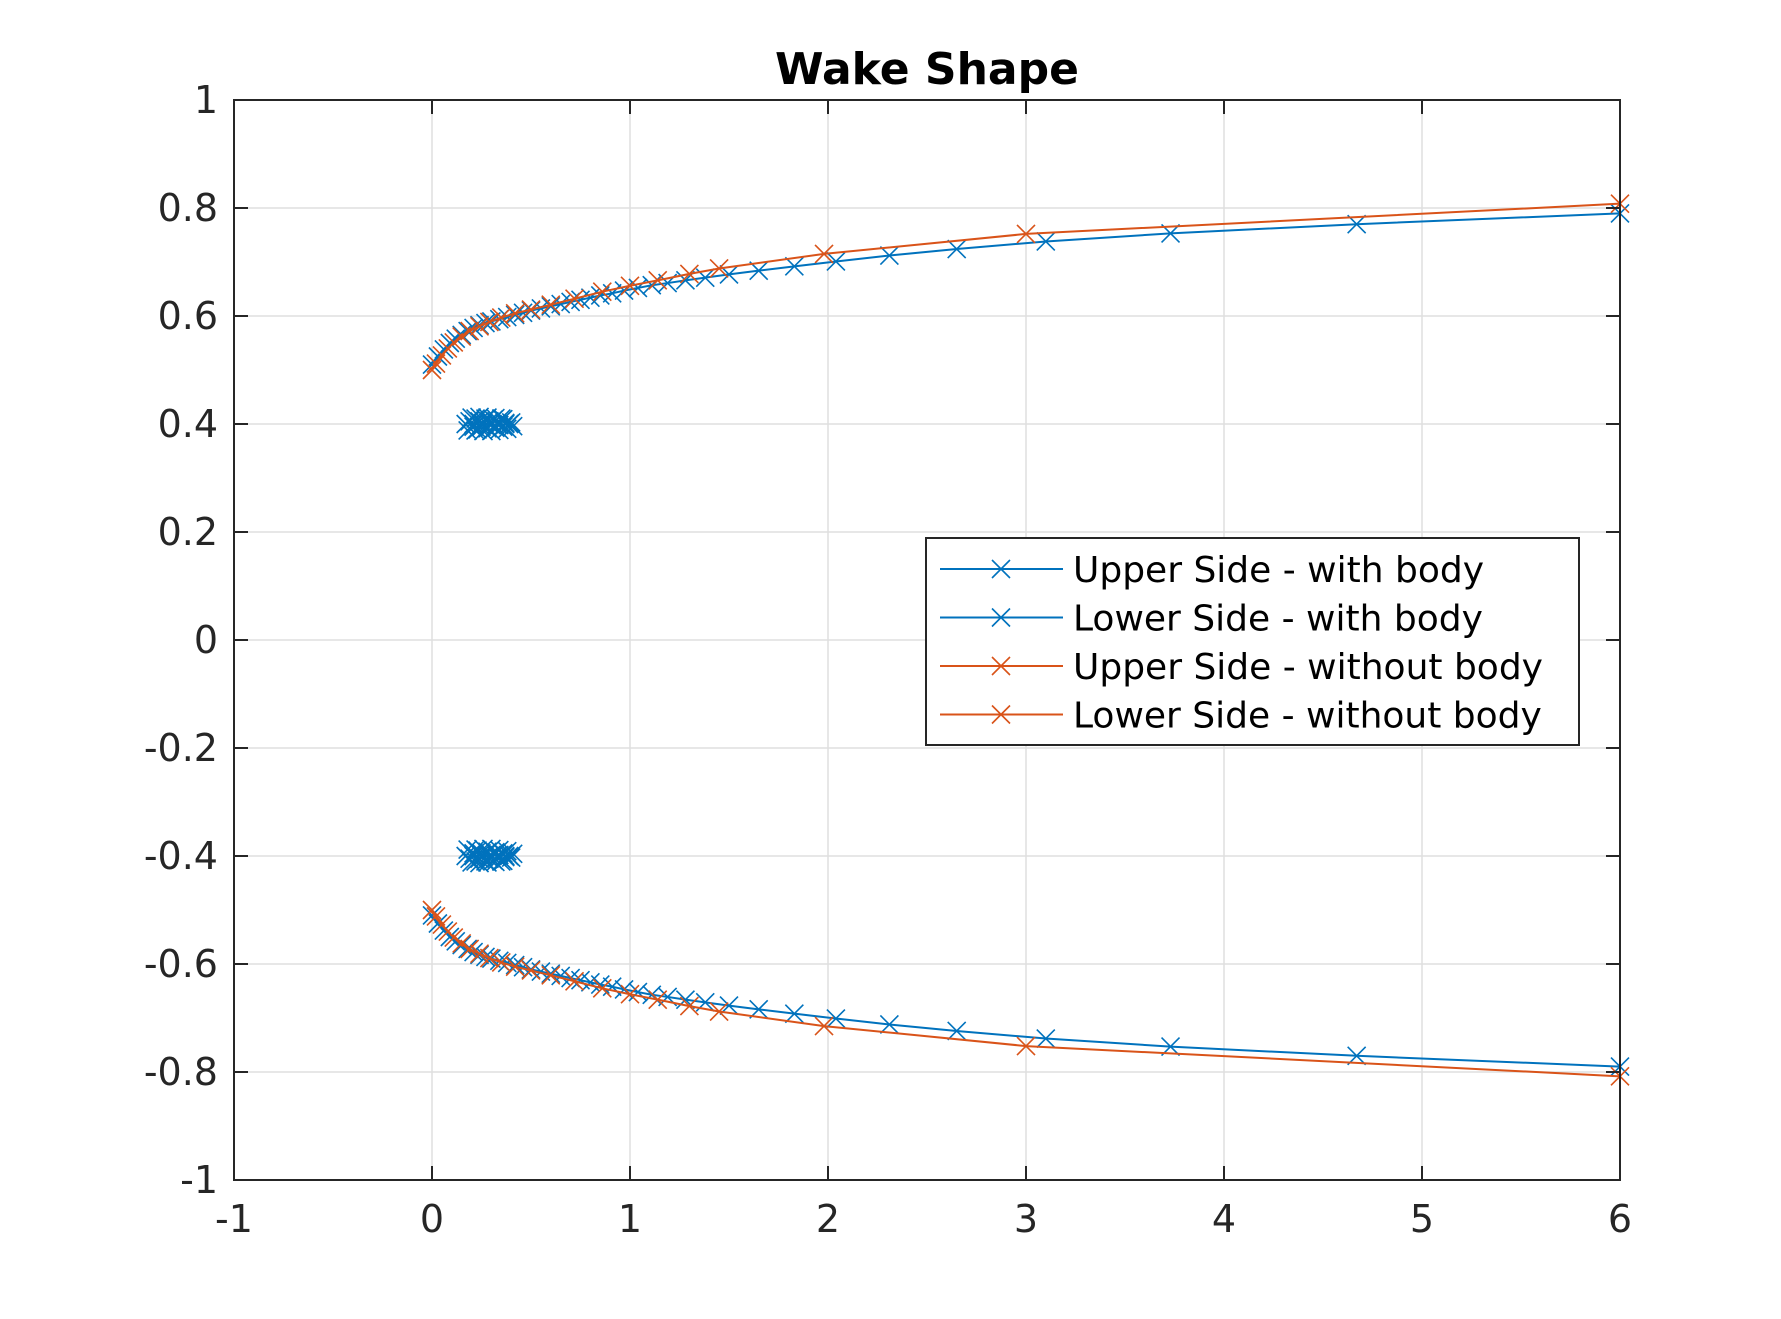  I want to click on legend-entry: Upper Side - with body, so click(1212, 570).